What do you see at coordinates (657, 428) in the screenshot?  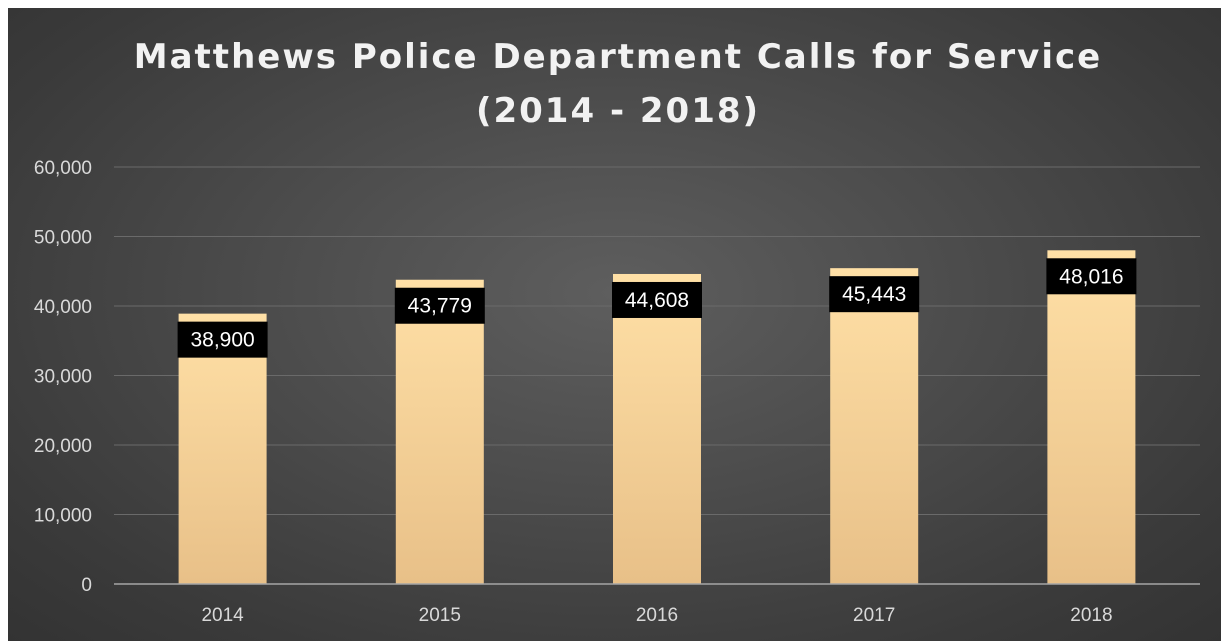 I see `bar-2016` at bounding box center [657, 428].